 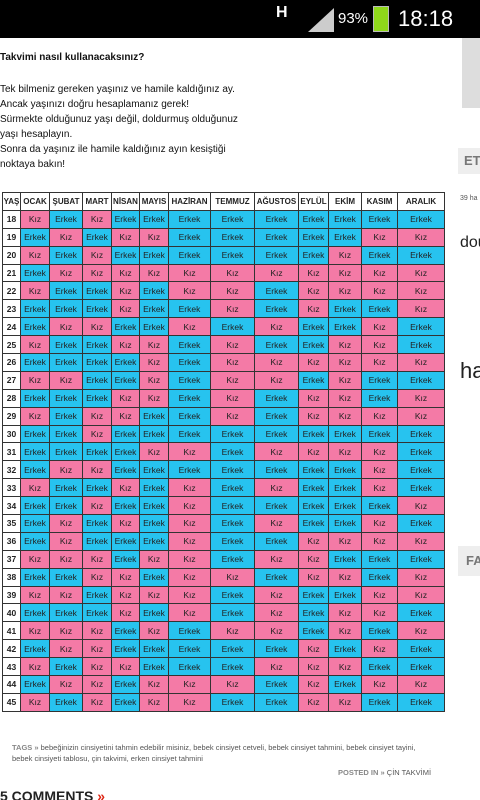 What do you see at coordinates (232, 201) in the screenshot?
I see `month-header: TEMMUZ` at bounding box center [232, 201].